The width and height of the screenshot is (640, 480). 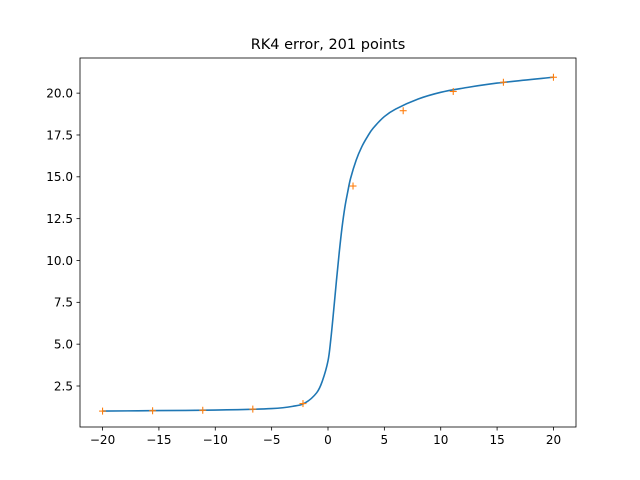 What do you see at coordinates (553, 440) in the screenshot?
I see `x-tick-label: 20` at bounding box center [553, 440].